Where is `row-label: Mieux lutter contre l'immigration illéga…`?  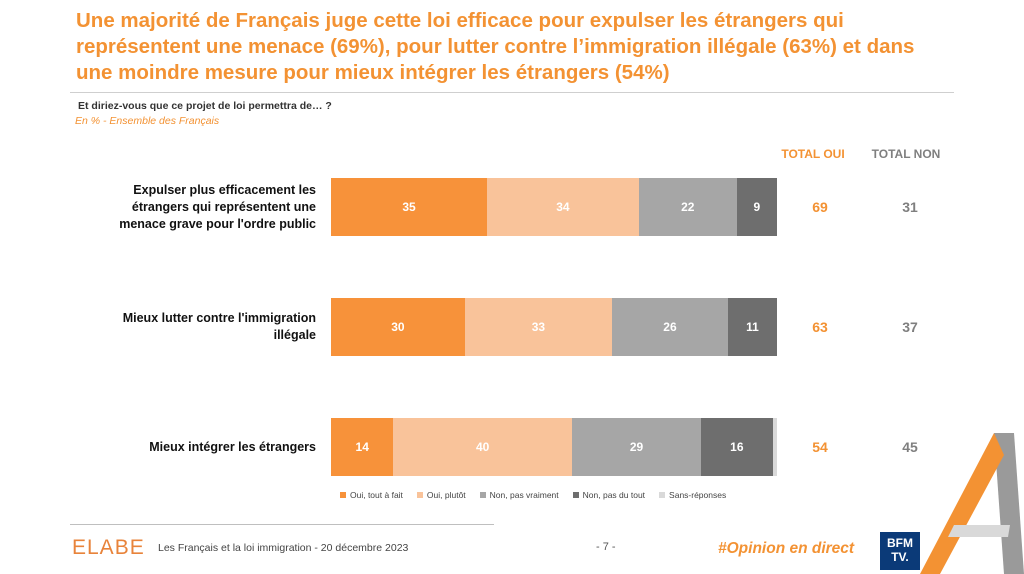
row-label: Mieux lutter contre l'immigration illéga… is located at coordinates (219, 326).